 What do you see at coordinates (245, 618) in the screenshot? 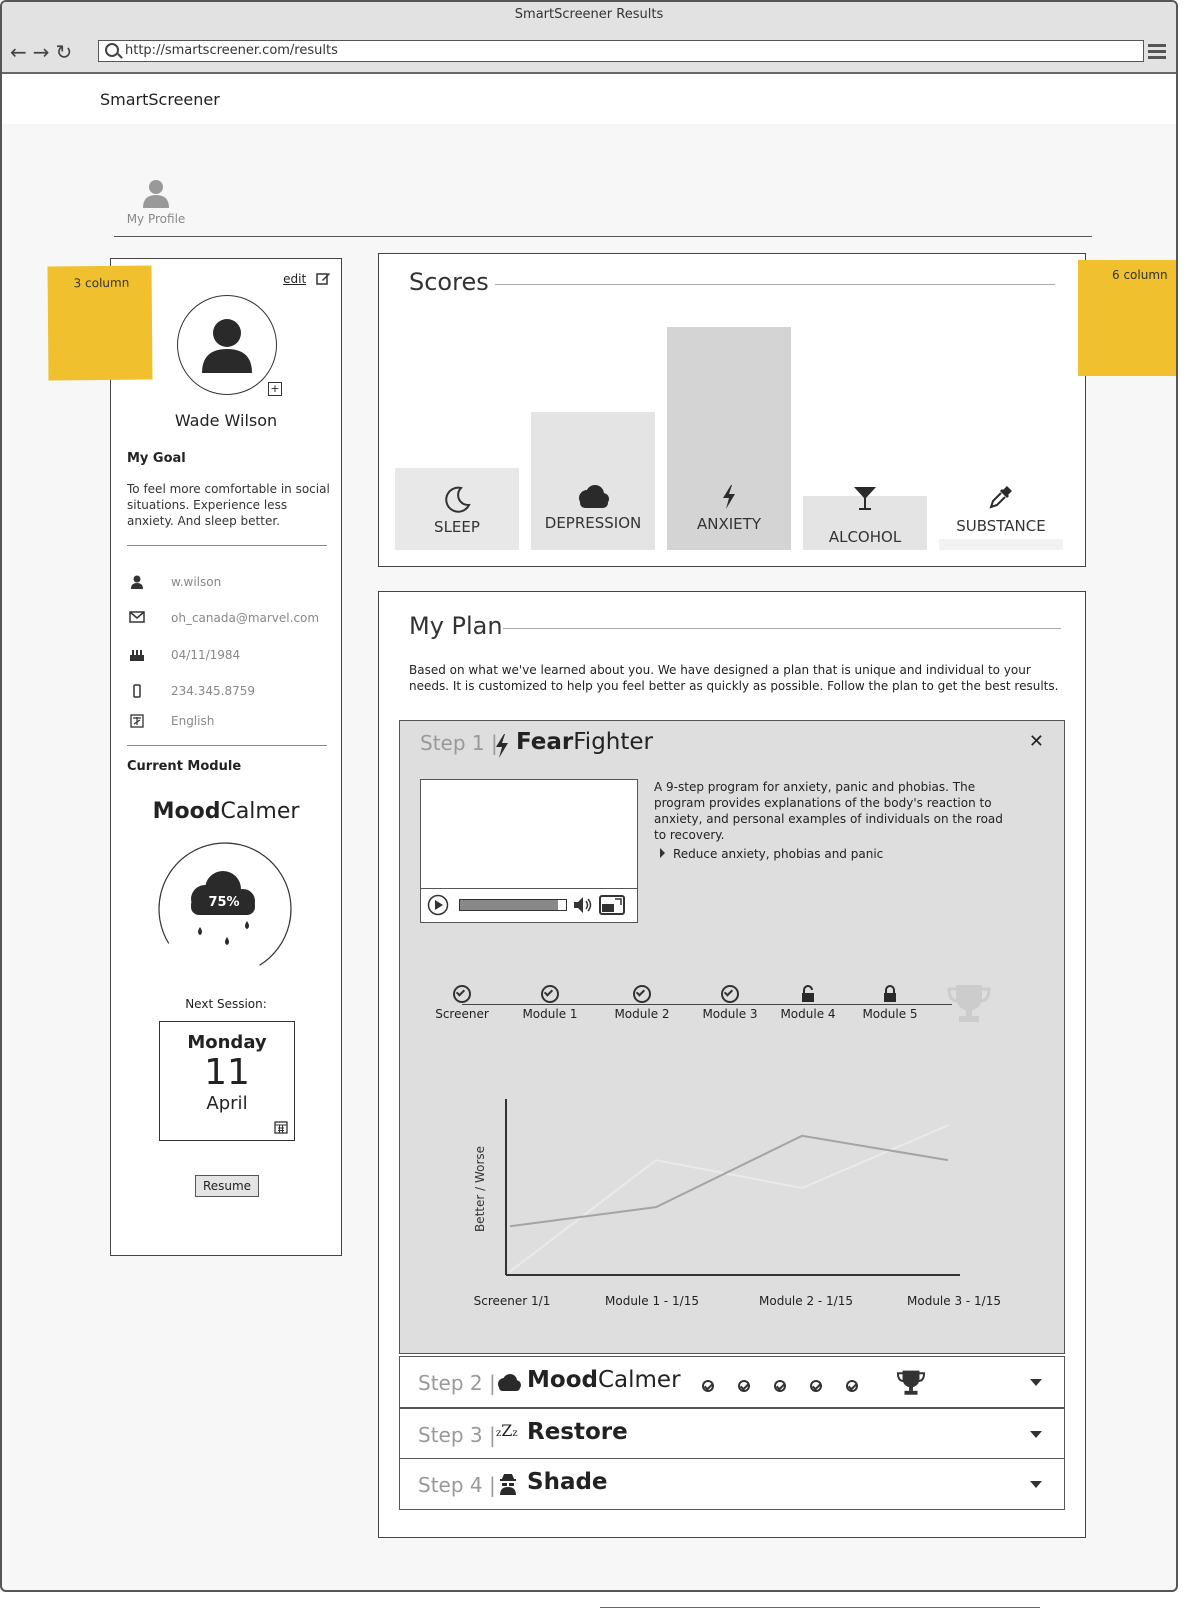
I see `email: oh_canada@marvel.com` at bounding box center [245, 618].